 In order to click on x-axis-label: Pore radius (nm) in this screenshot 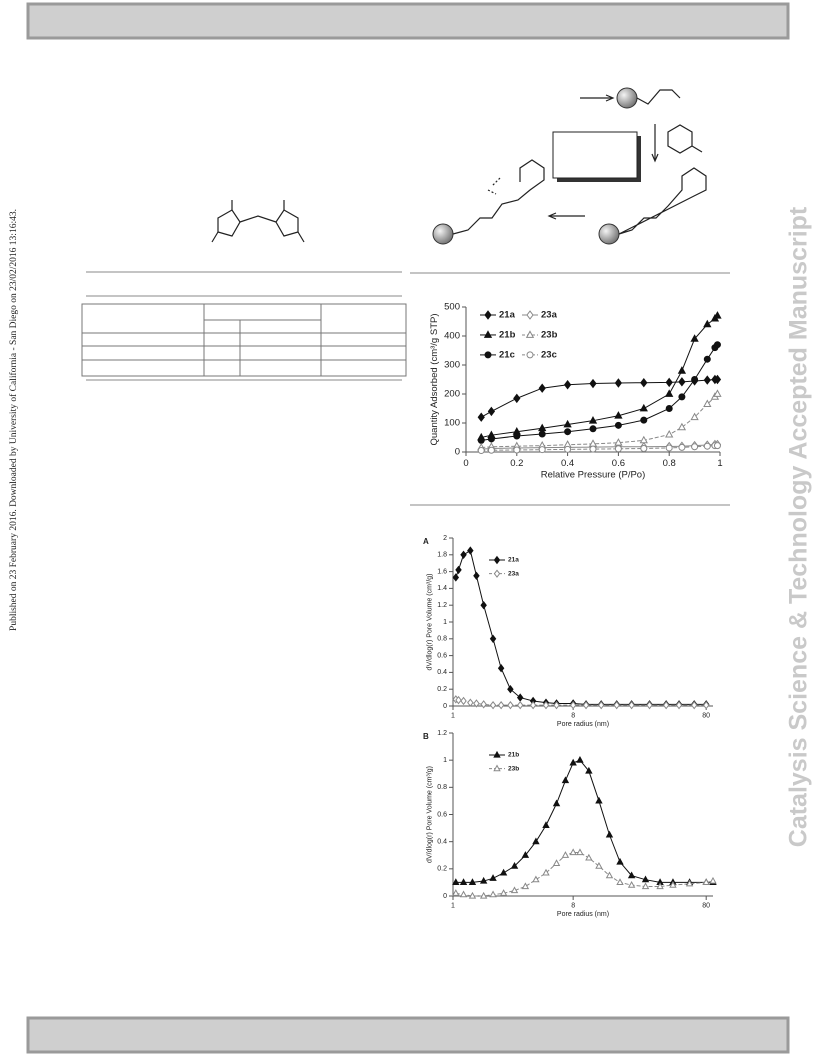, I will do `click(583, 914)`.